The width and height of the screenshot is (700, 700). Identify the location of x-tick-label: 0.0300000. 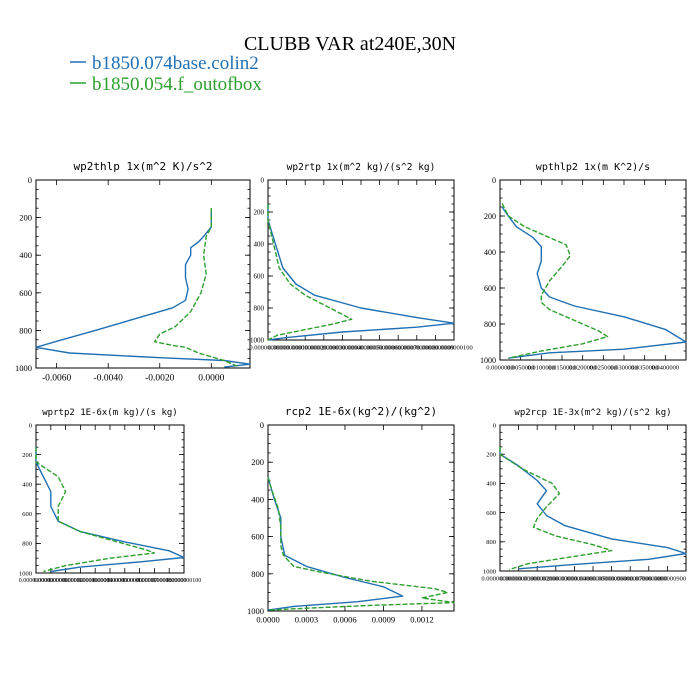
(624, 368).